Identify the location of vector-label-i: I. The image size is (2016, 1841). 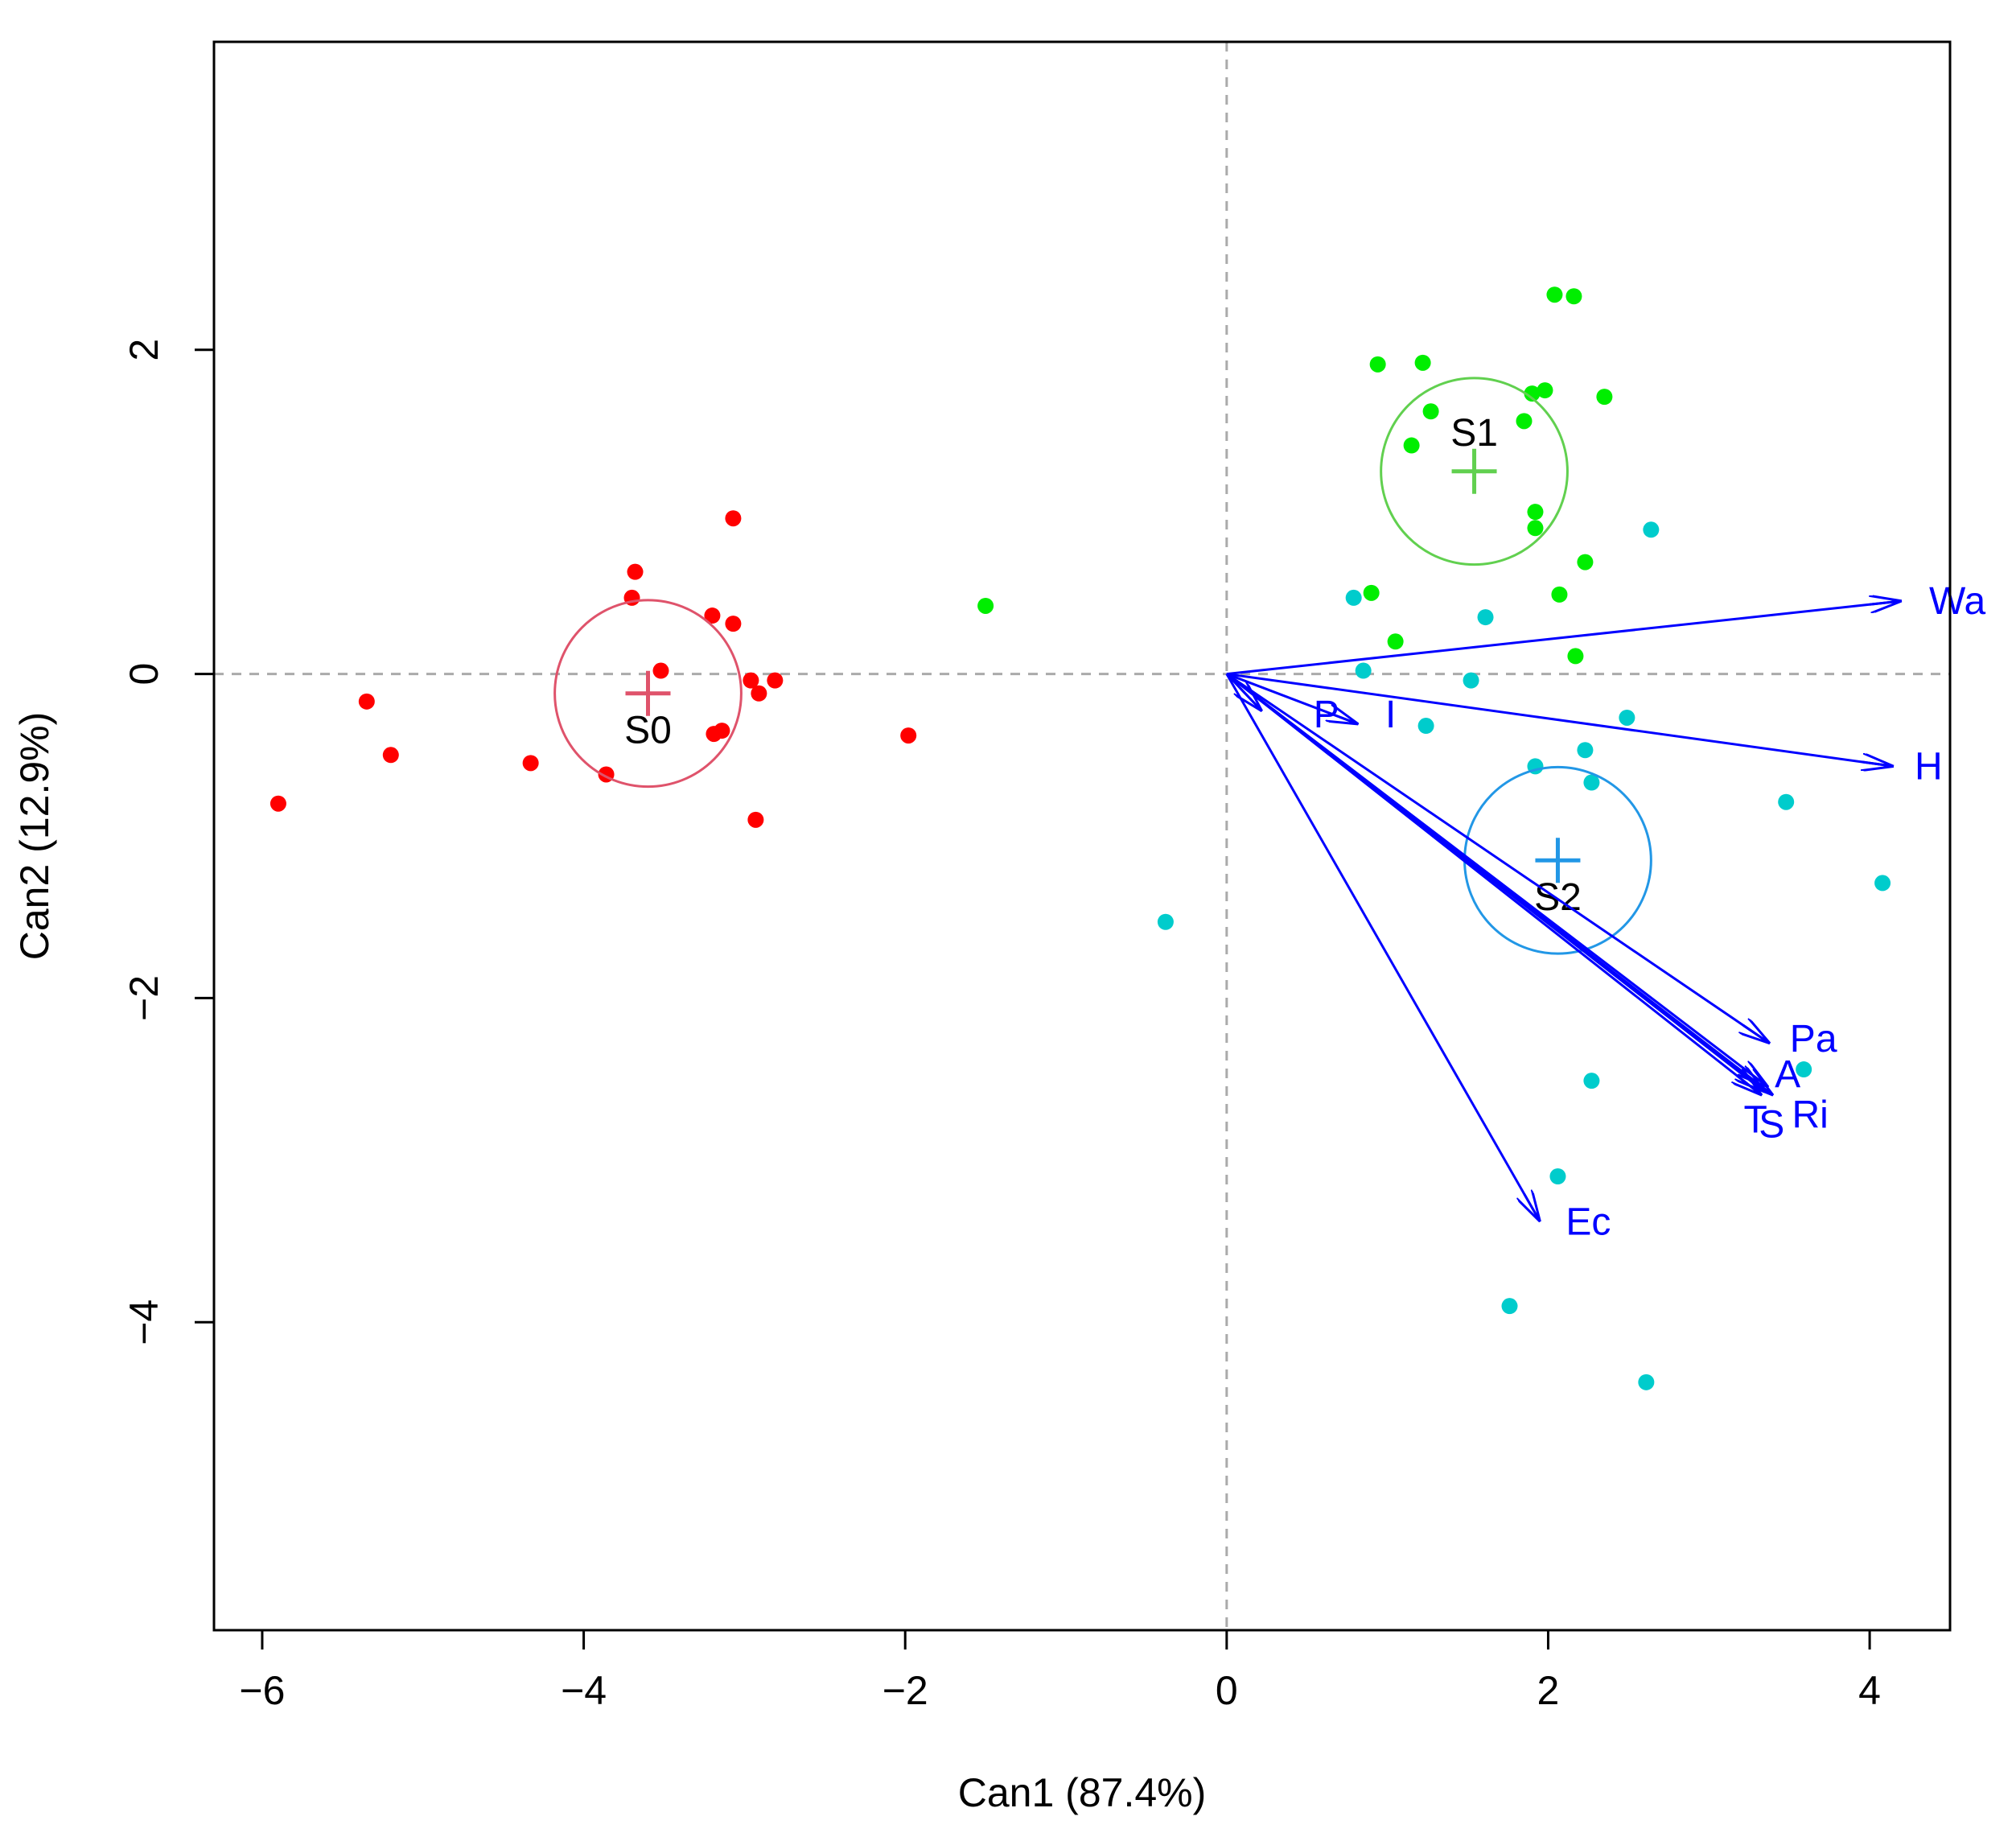
(1390, 715).